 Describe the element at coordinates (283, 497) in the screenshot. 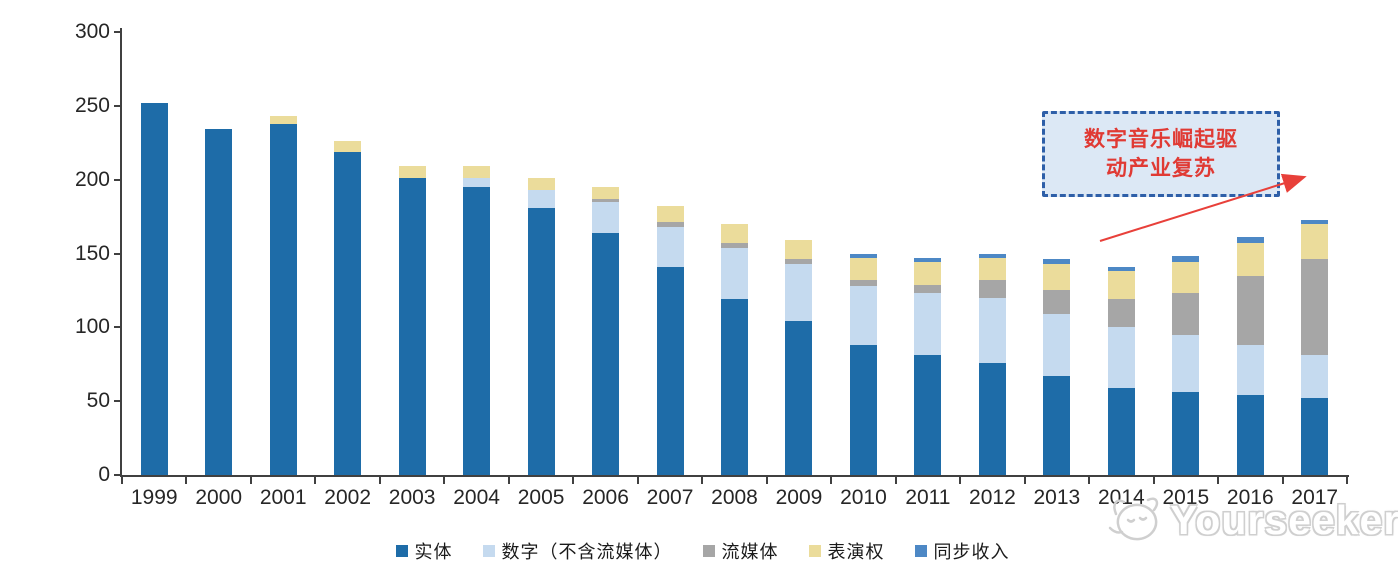

I see `x-axis-label: 2001` at that location.